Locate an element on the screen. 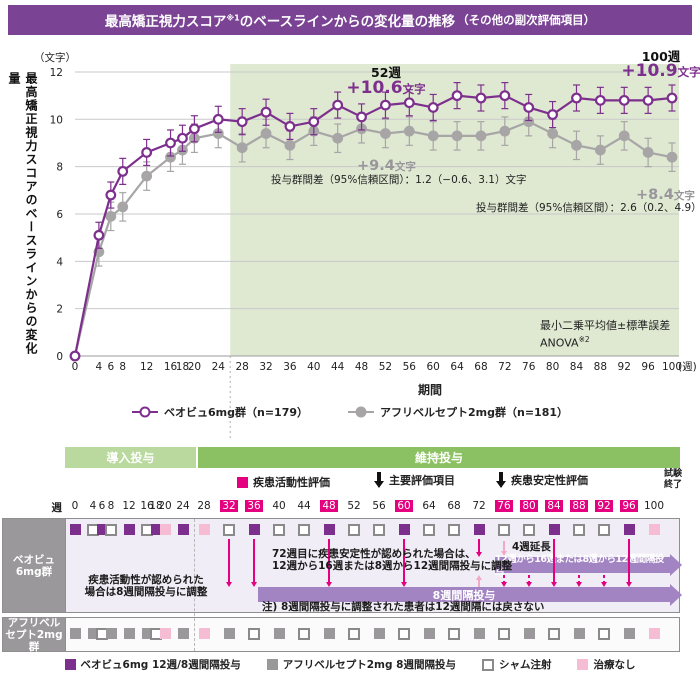 This screenshot has width=700, height=677. y-tick-label: 6 is located at coordinates (59, 215).